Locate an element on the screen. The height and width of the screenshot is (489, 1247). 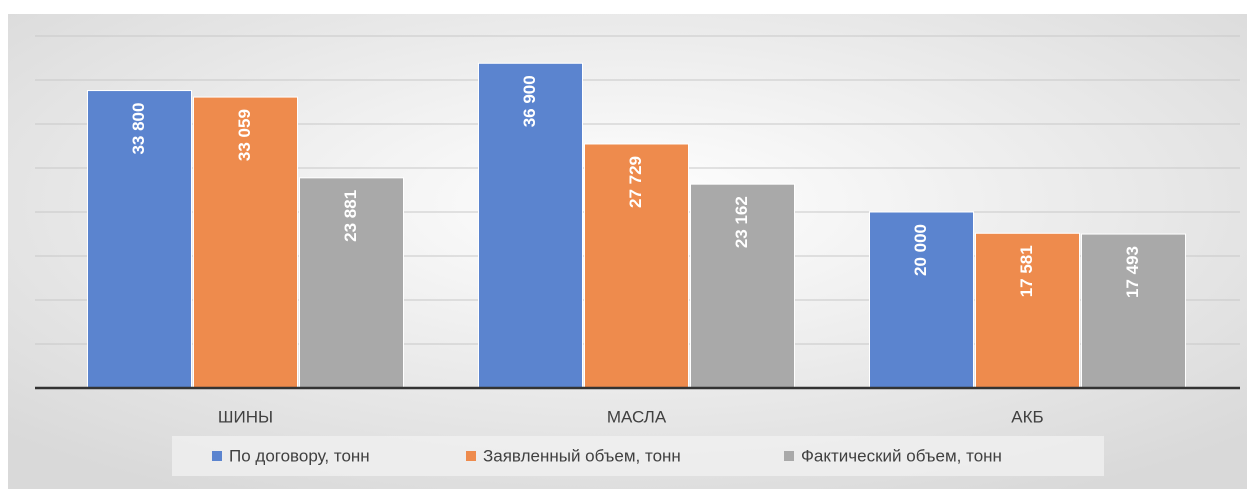
x-tick-label: АКБ is located at coordinates (1027, 416).